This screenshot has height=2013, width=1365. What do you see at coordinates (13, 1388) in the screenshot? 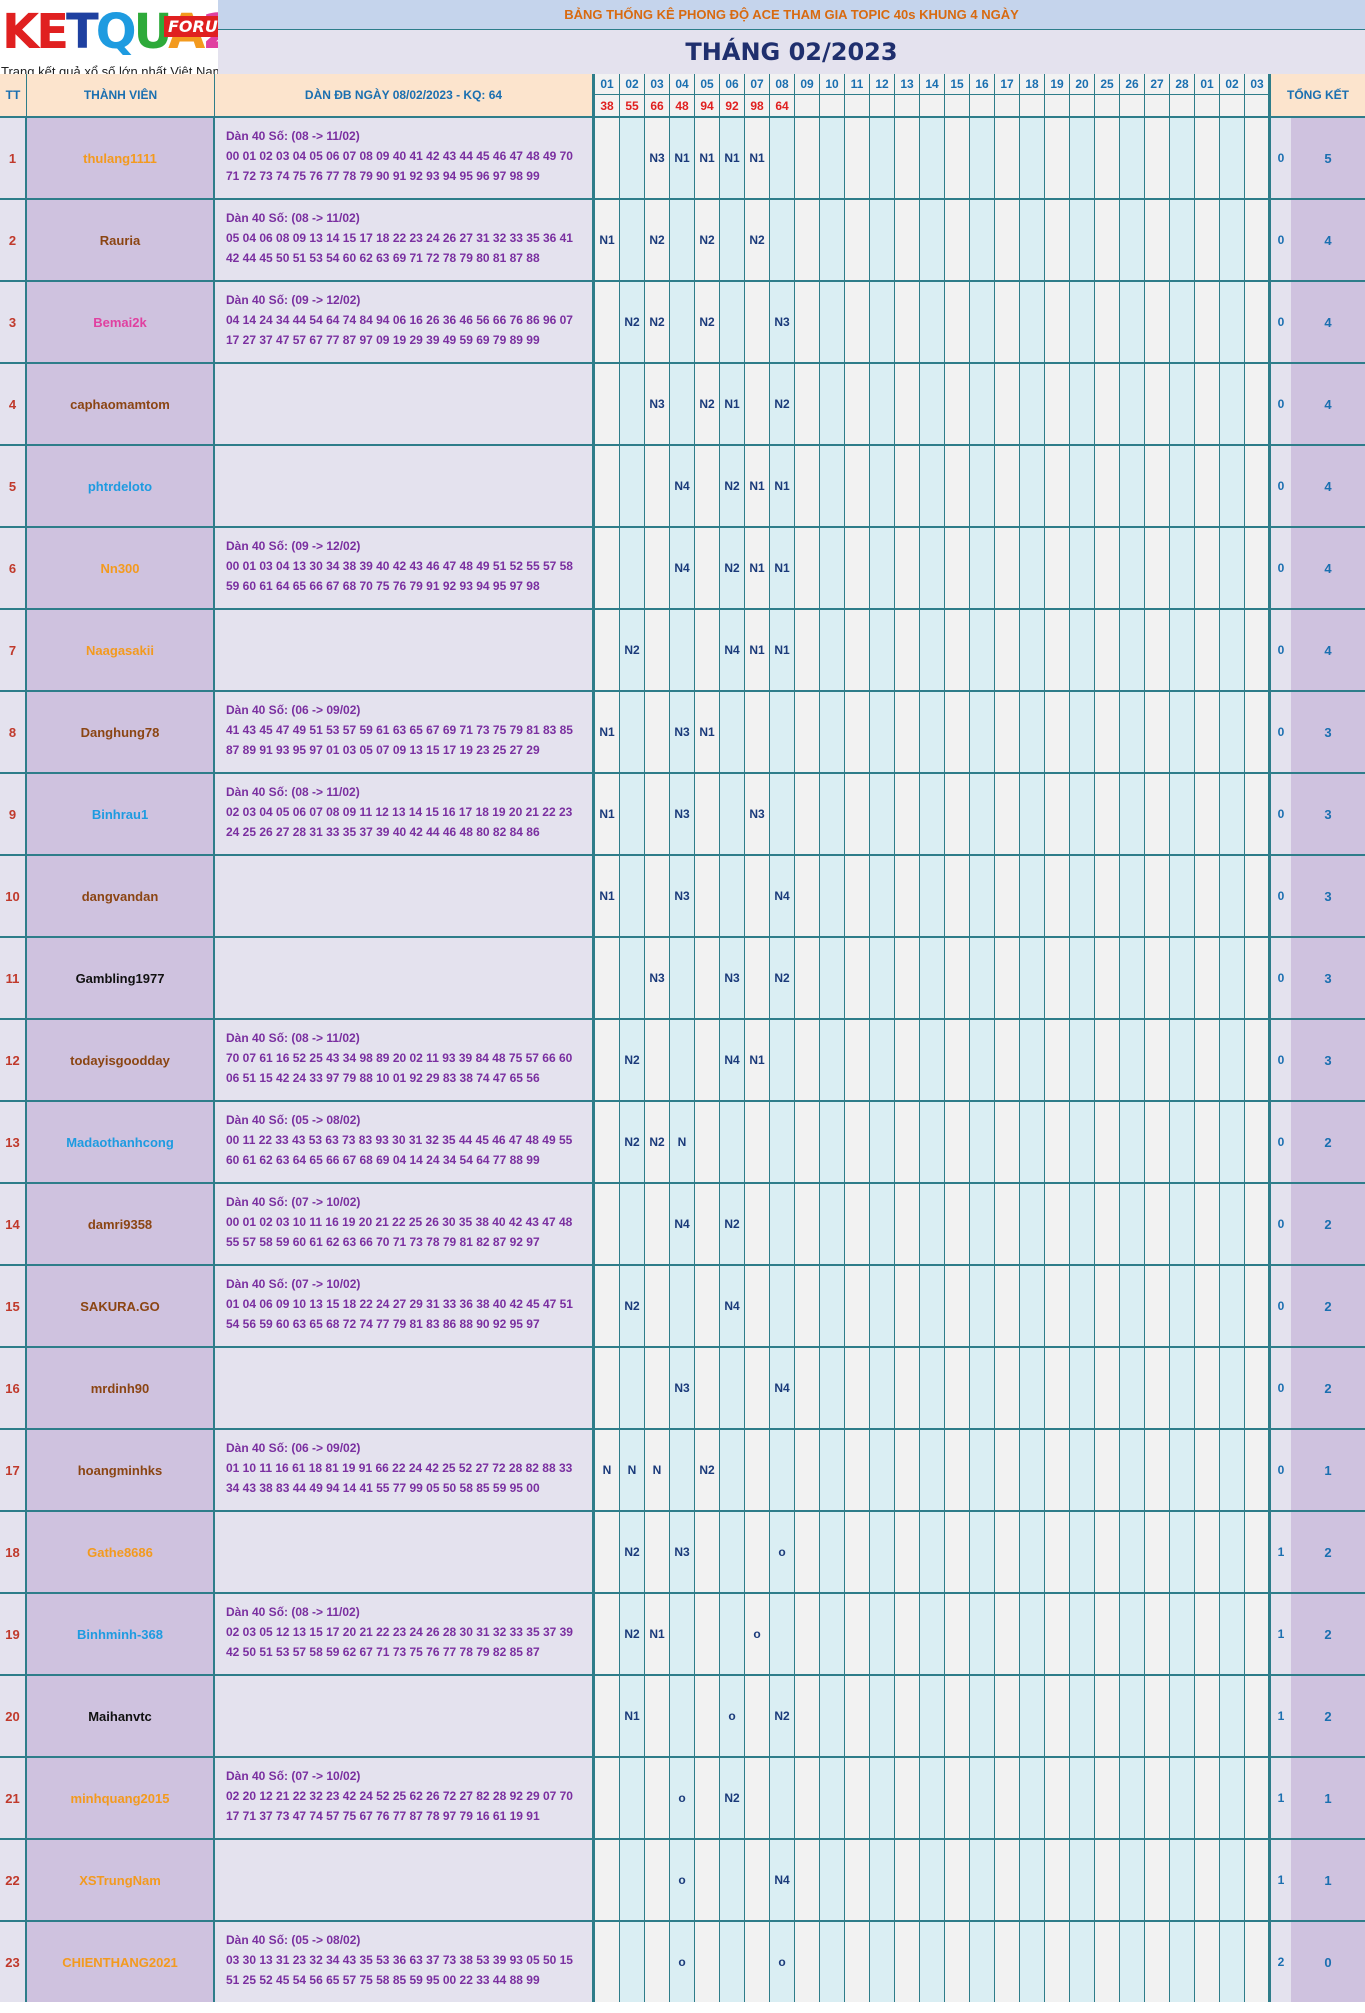
I see `row-number: 16` at bounding box center [13, 1388].